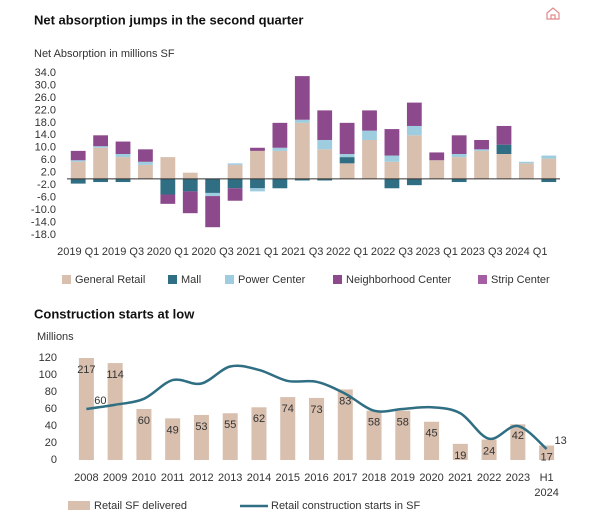 This screenshot has height=523, width=596. What do you see at coordinates (392, 252) in the screenshot?
I see `x-tick-label: 2022 Q3` at bounding box center [392, 252].